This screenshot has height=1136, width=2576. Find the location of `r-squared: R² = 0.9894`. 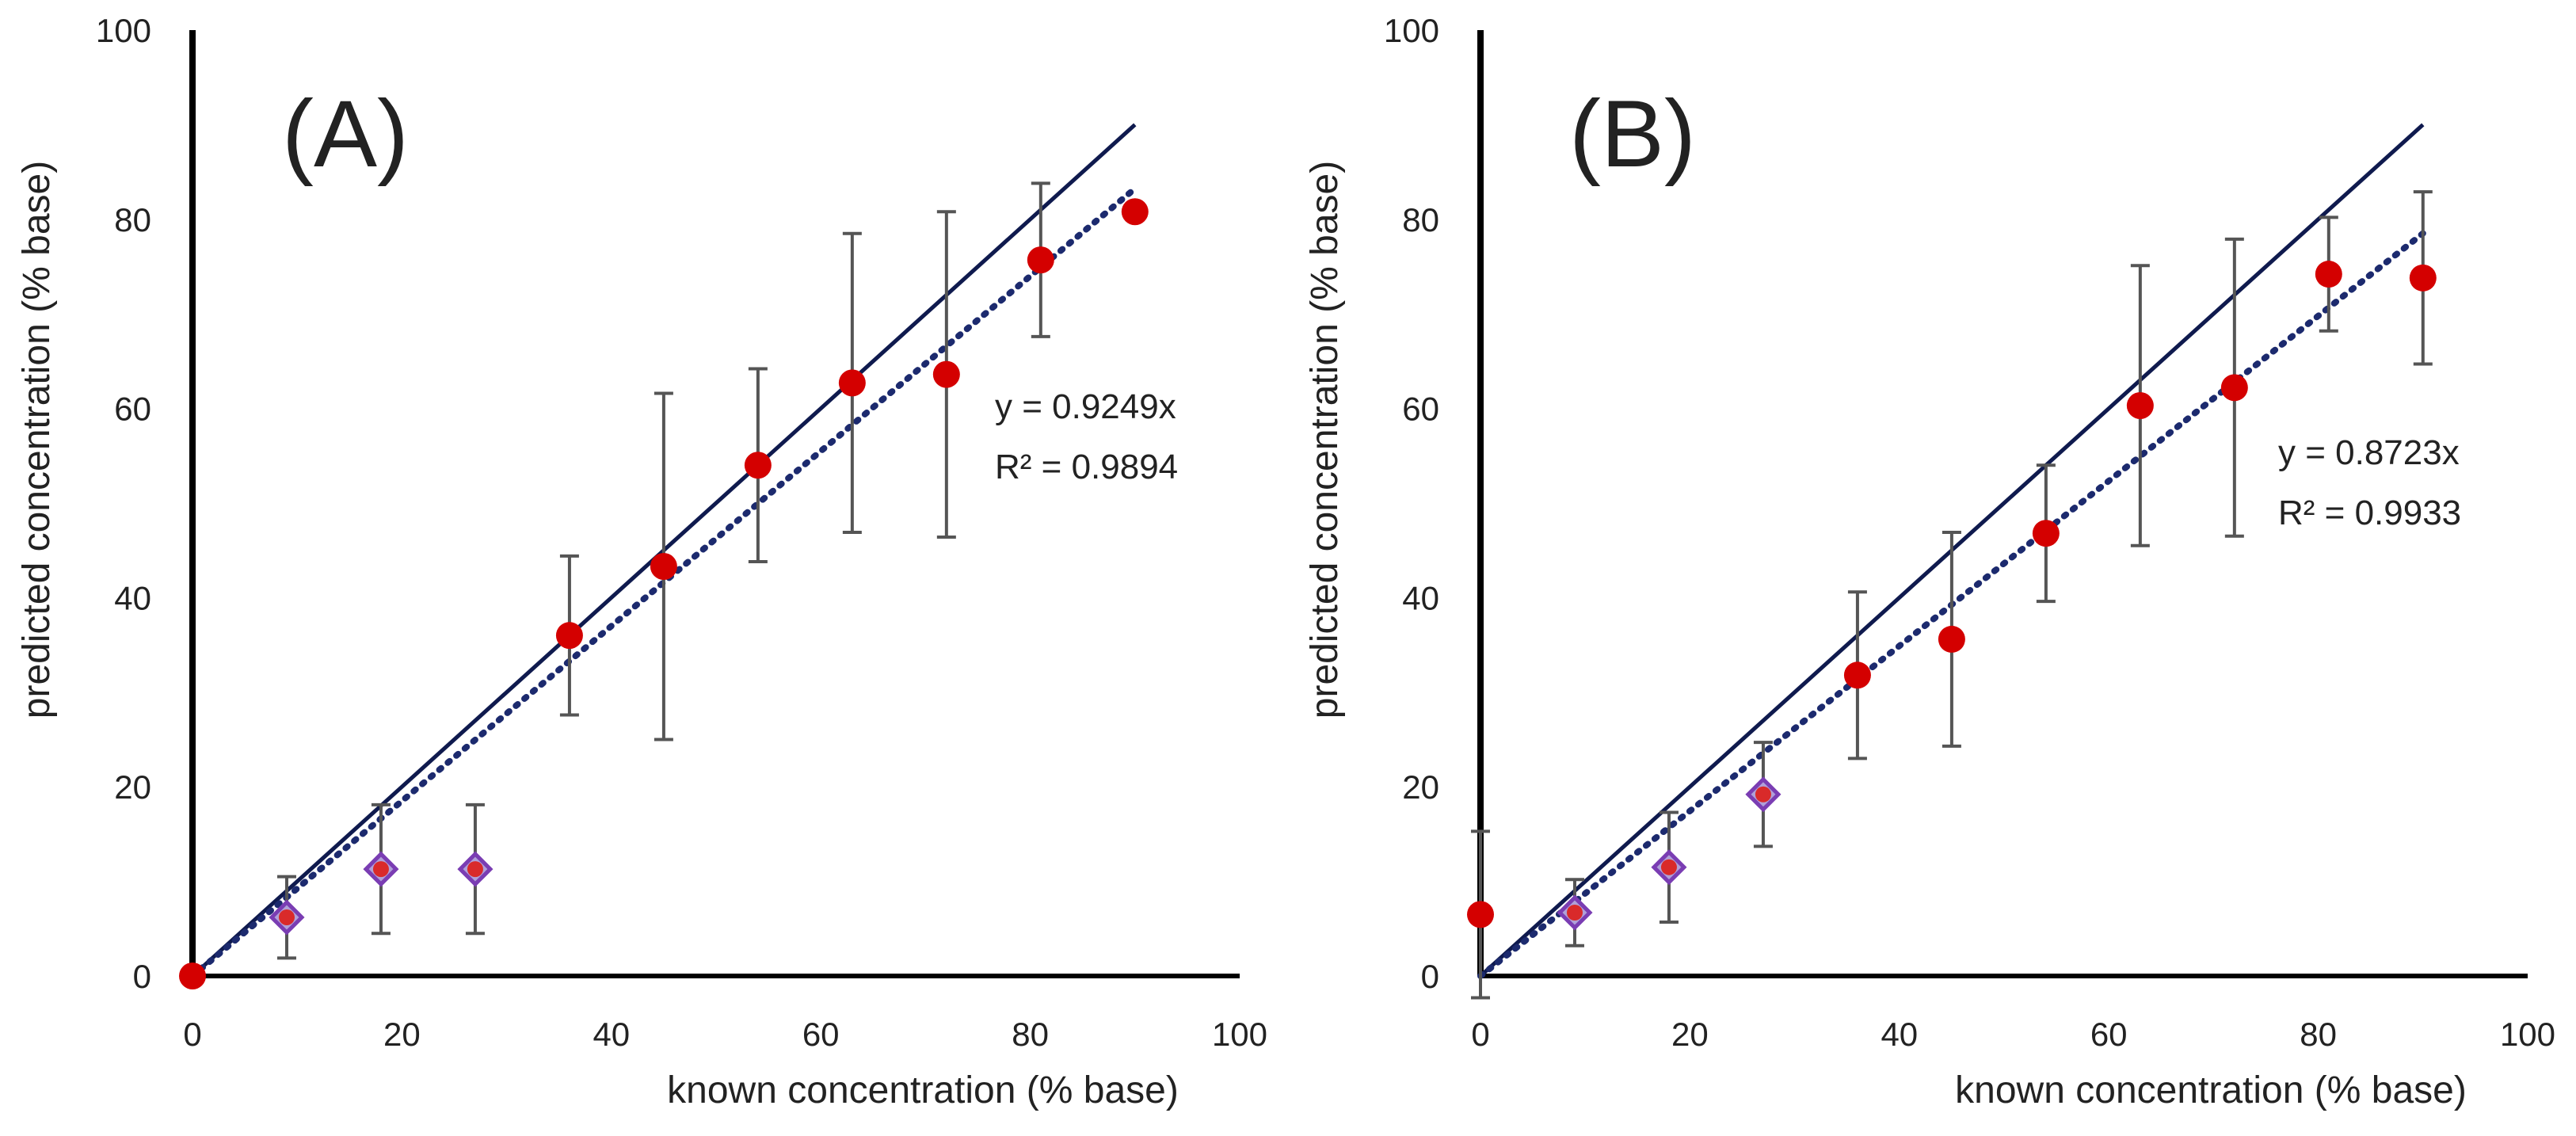

r-squared: R² = 0.9894 is located at coordinates (1087, 467).